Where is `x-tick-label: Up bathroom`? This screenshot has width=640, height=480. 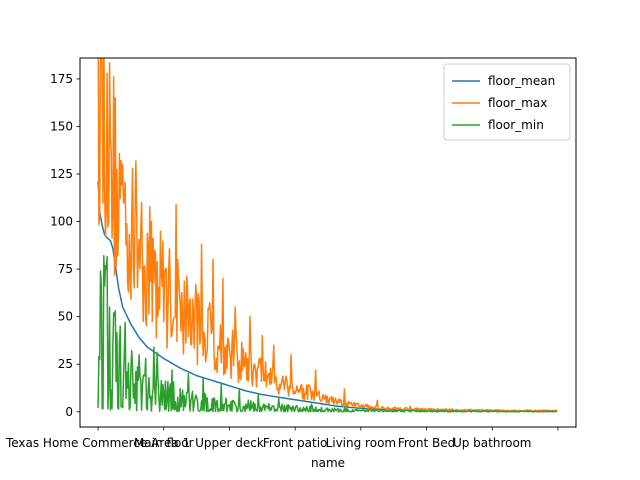
x-tick-label: Up bathroom is located at coordinates (492, 443).